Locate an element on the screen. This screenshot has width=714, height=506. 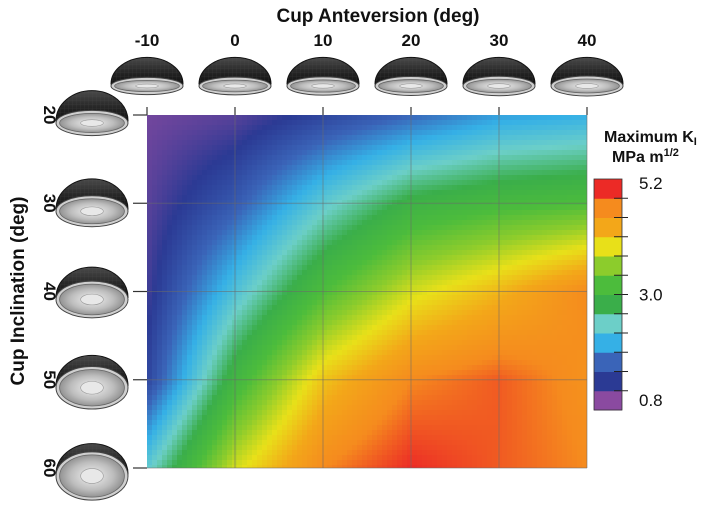
left-thumbnails is located at coordinates (92, 295).